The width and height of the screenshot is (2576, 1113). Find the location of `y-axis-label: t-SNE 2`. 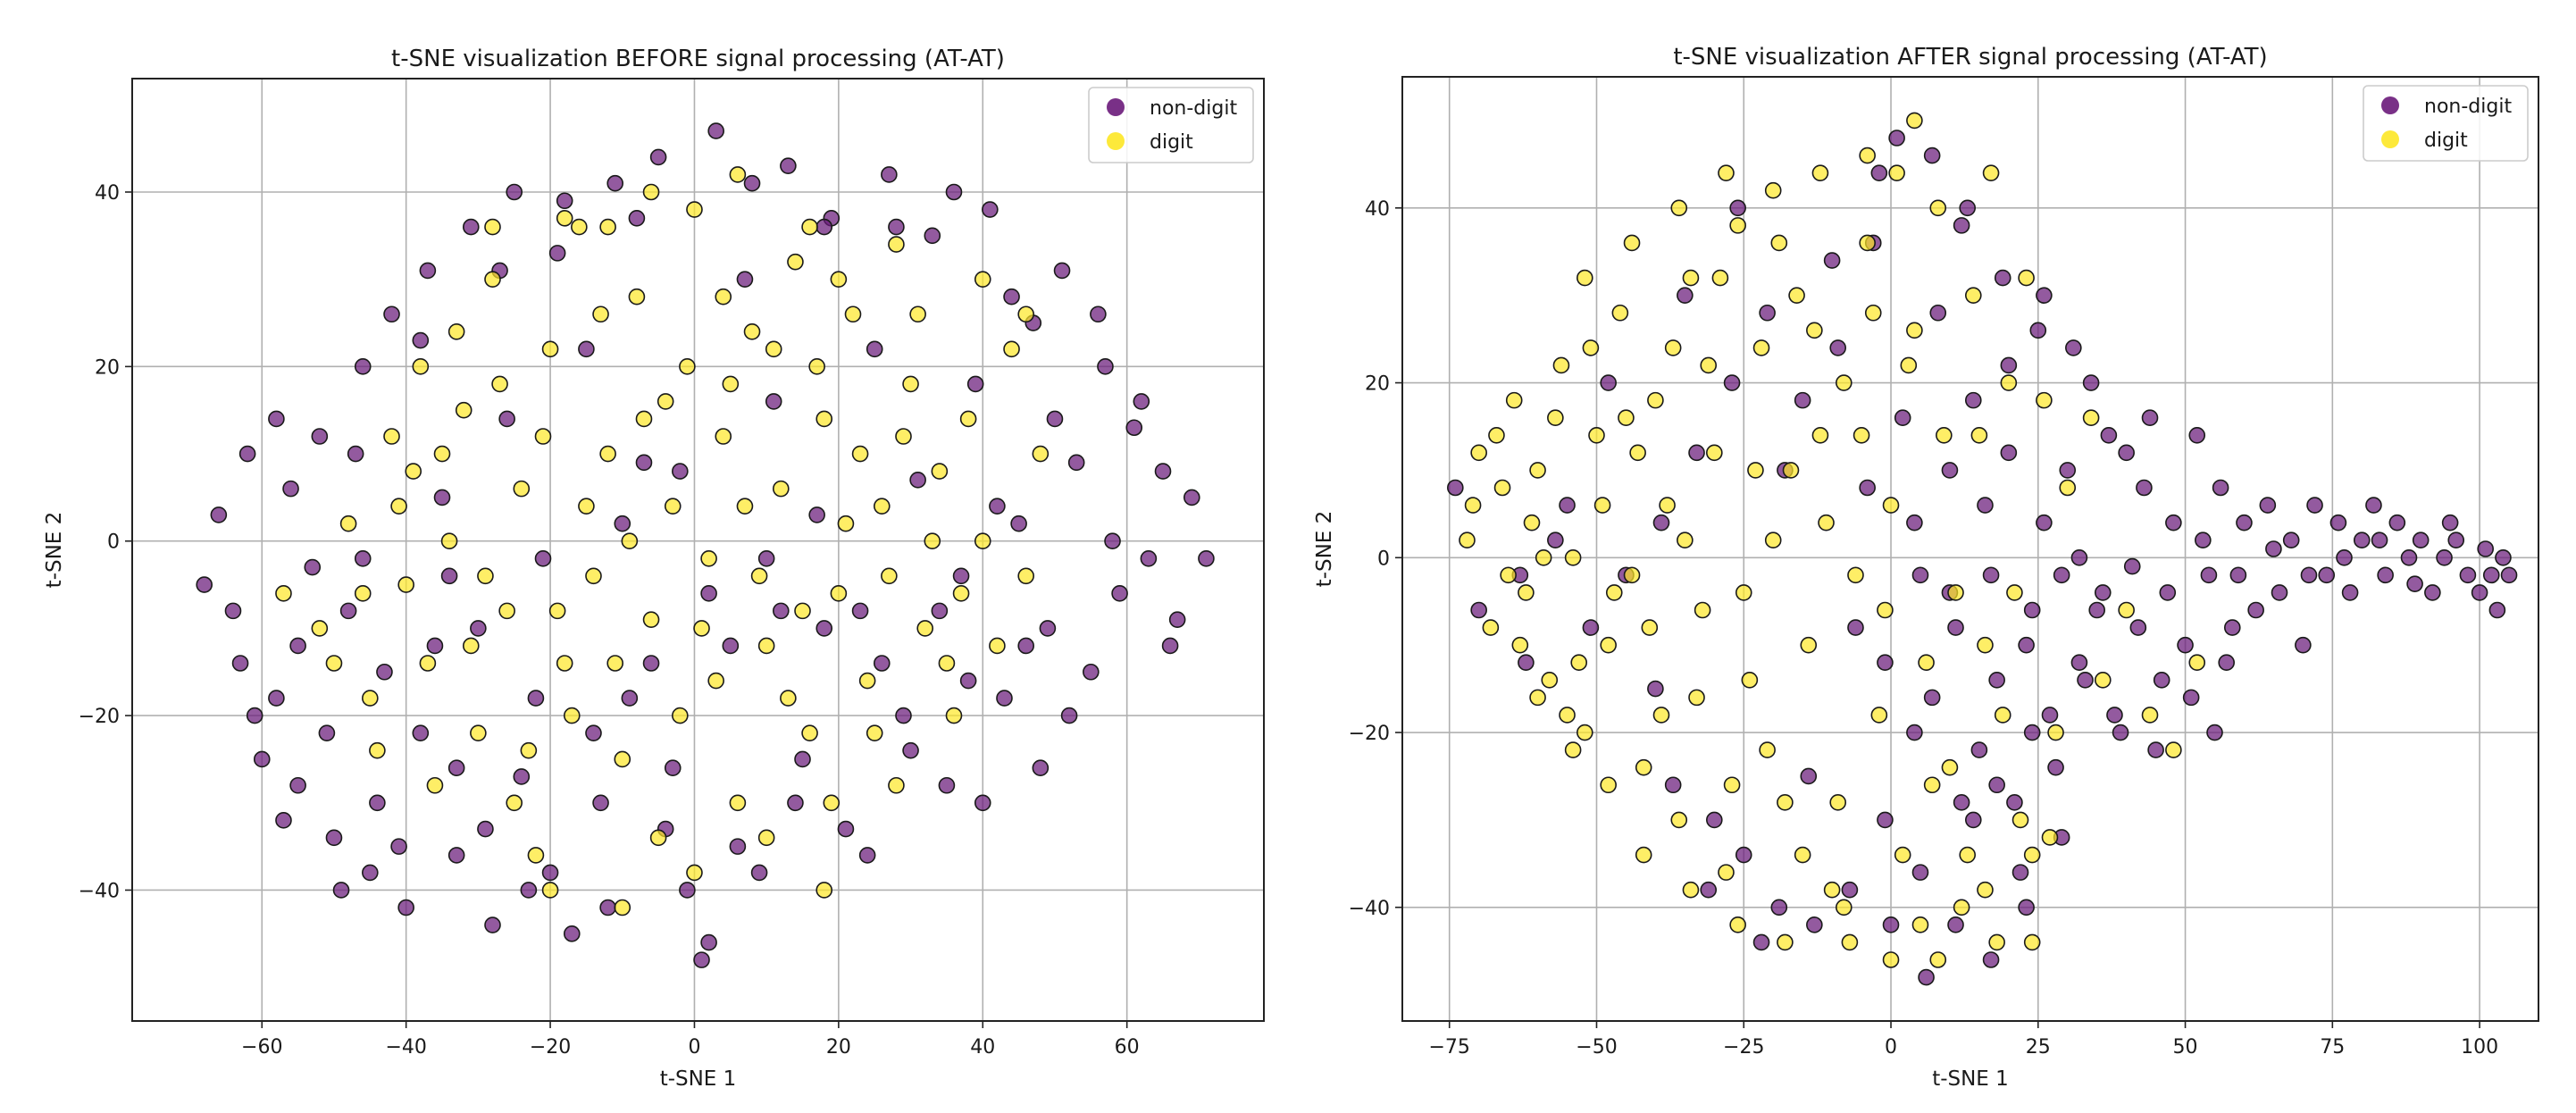

y-axis-label: t-SNE 2 is located at coordinates (1325, 549).